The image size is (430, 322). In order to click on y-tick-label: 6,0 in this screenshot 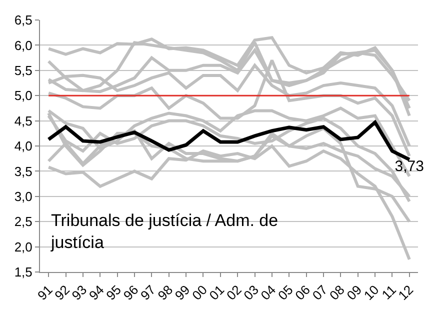, I will do `click(23, 45)`.